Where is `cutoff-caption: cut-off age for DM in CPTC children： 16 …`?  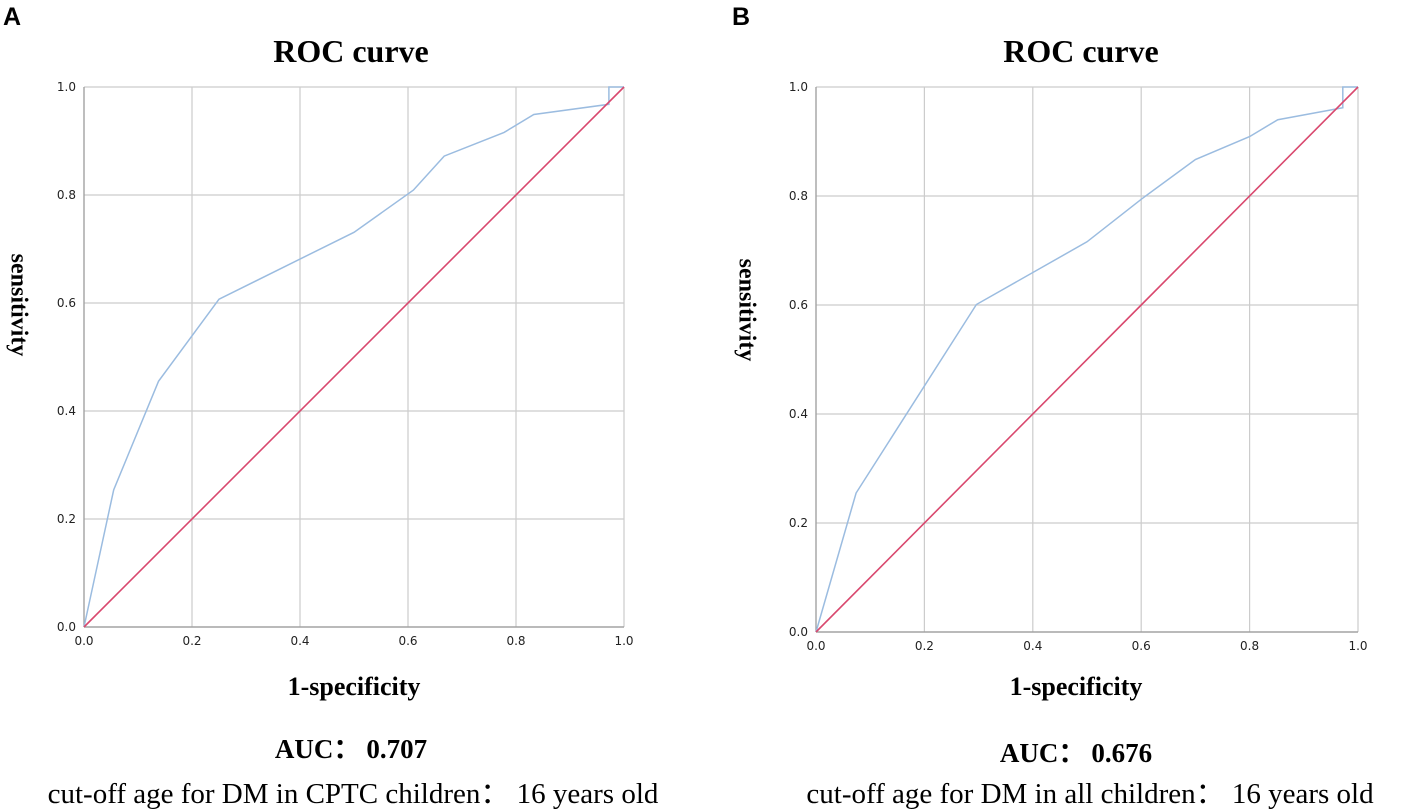 cutoff-caption: cut-off age for DM in CPTC children： 16 … is located at coordinates (353, 794).